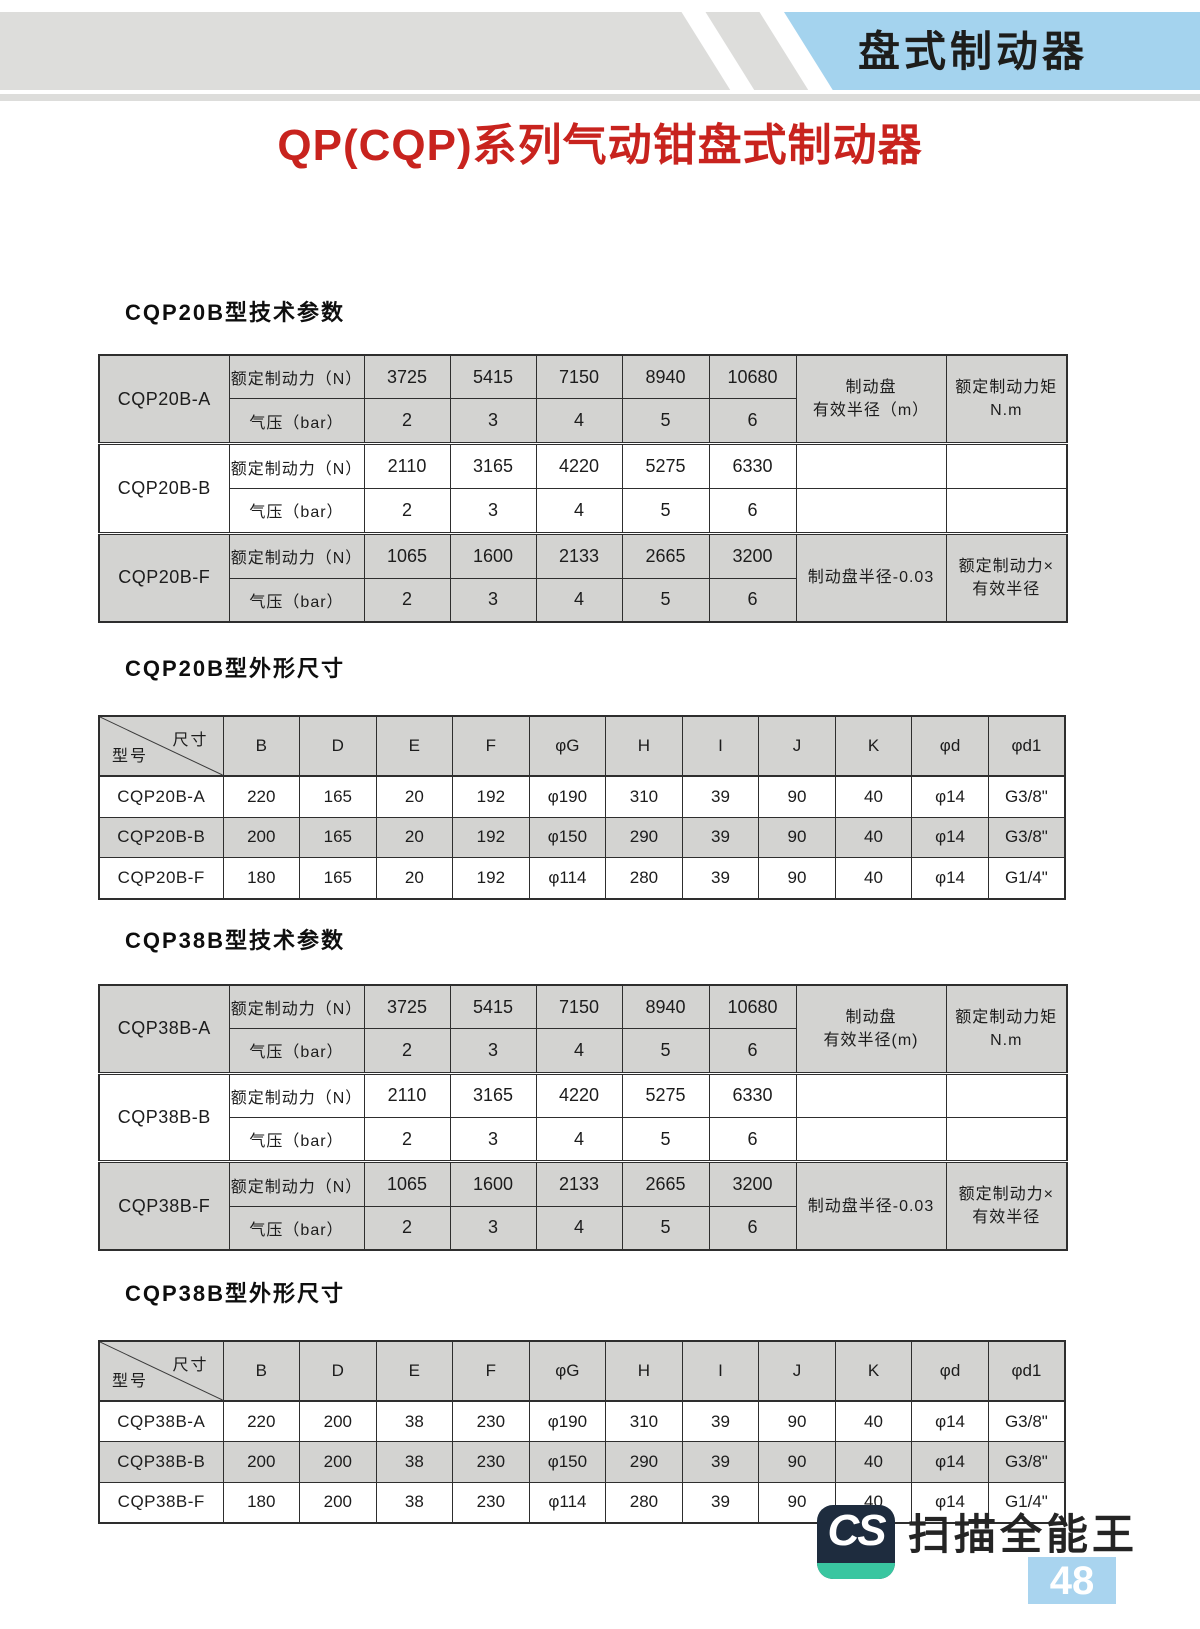 This screenshot has height=1629, width=1200. I want to click on disc-radius-empty-cell, so click(871, 510).